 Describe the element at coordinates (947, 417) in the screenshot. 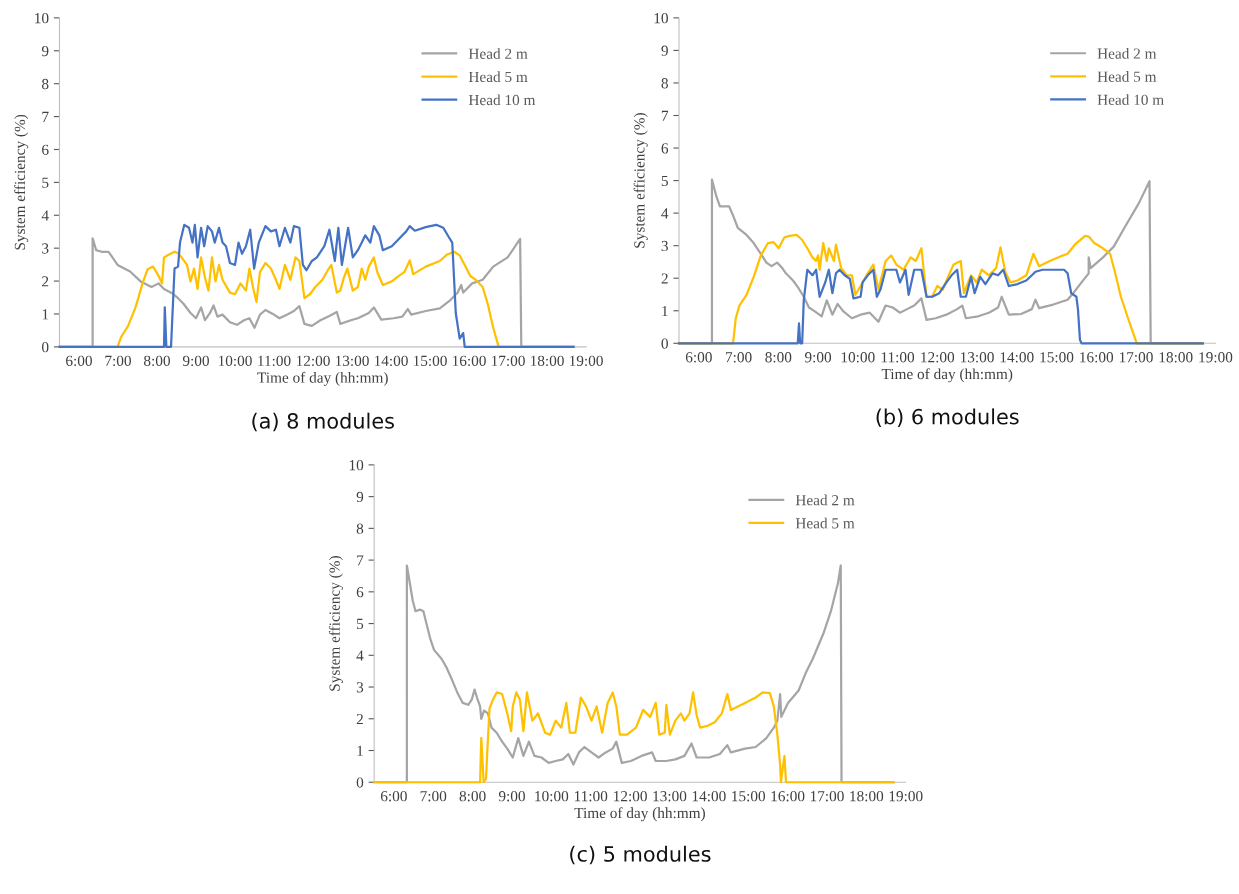

I see `text: (b) 6 modules` at that location.